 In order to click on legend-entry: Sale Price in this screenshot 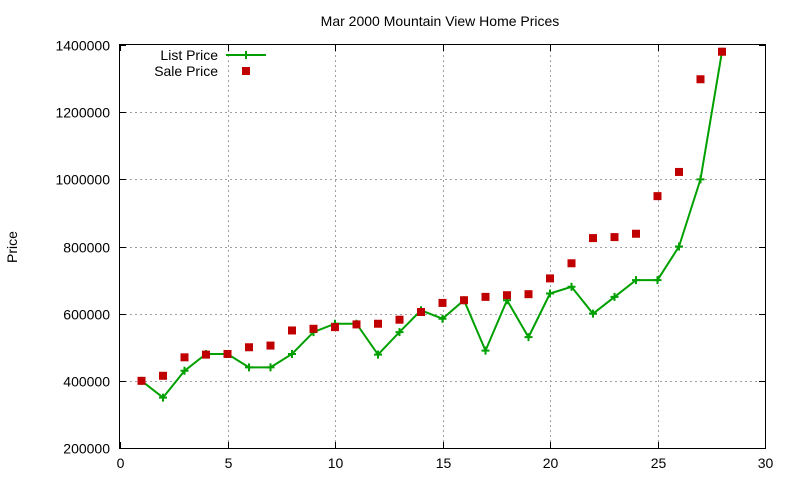, I will do `click(202, 71)`.